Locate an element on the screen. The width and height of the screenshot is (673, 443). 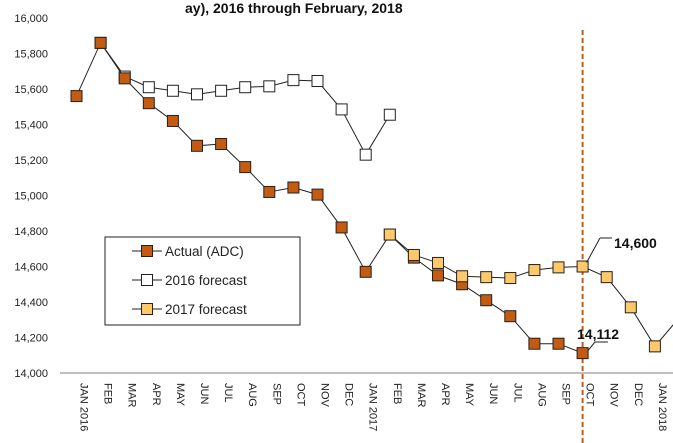
series-2016-forecast is located at coordinates (245, 98).